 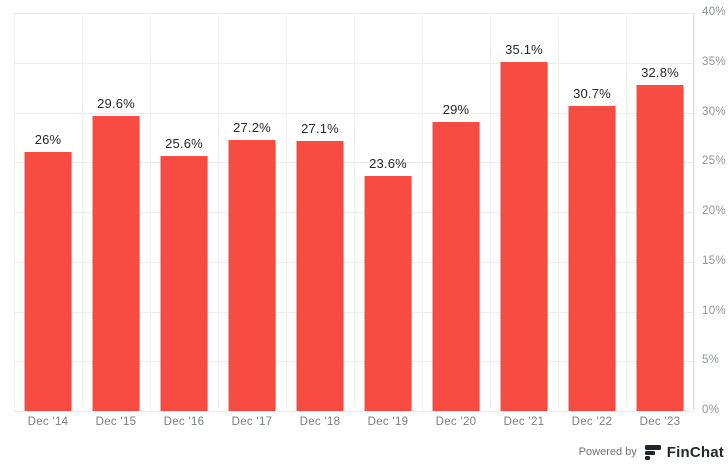 I want to click on x-axis-tick-label: Dec '19, so click(x=388, y=422).